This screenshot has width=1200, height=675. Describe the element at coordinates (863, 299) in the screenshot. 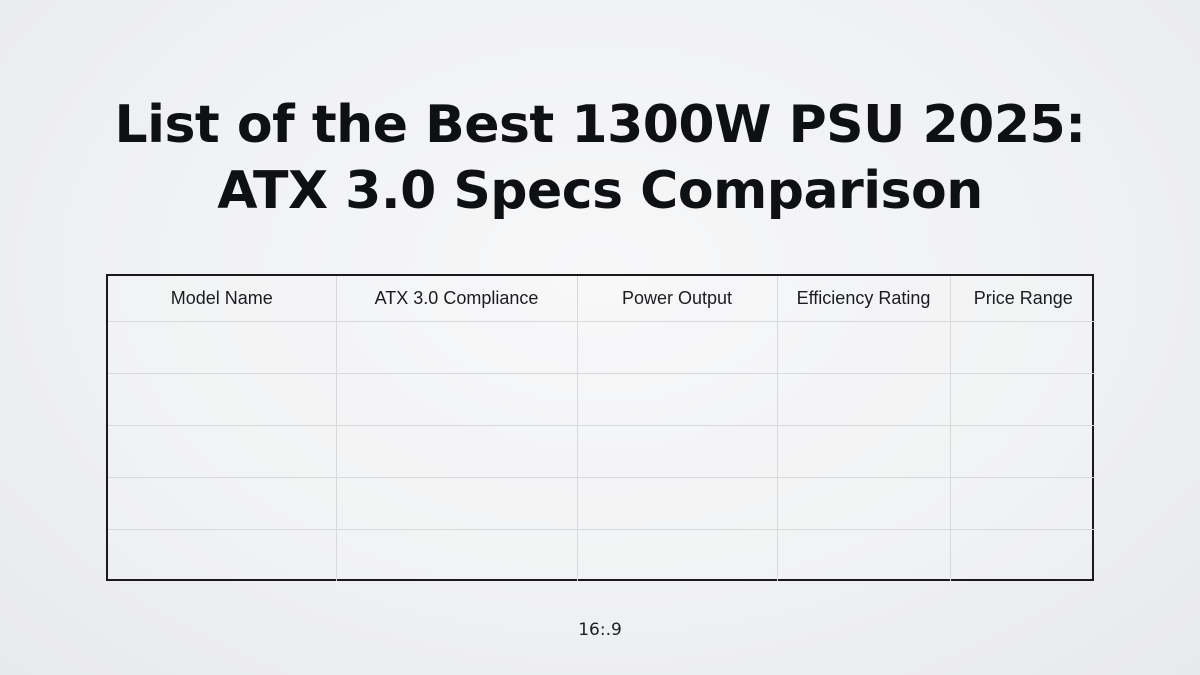

I see `column-header-efficiency-rating: Efficiency Rating` at that location.